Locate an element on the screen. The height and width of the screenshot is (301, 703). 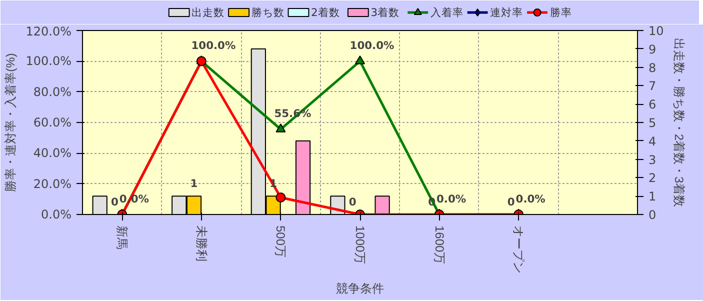
x-tick-label: 新馬 is located at coordinates (122, 238).